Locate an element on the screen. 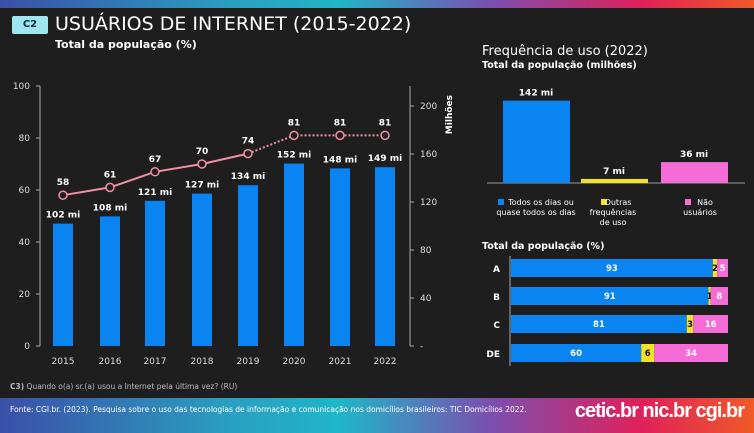  x-tick-label: 2022 is located at coordinates (385, 362).